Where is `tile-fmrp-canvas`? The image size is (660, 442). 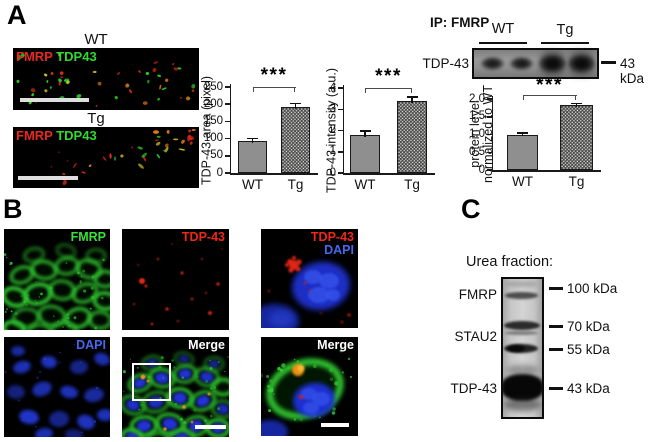
tile-fmrp-canvas is located at coordinates (57, 286).